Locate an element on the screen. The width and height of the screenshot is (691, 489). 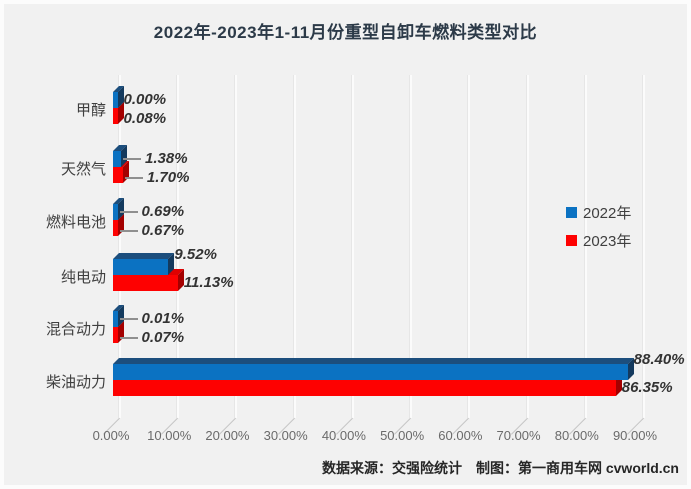
x-axis-tick: 50.00% is located at coordinates (402, 435).